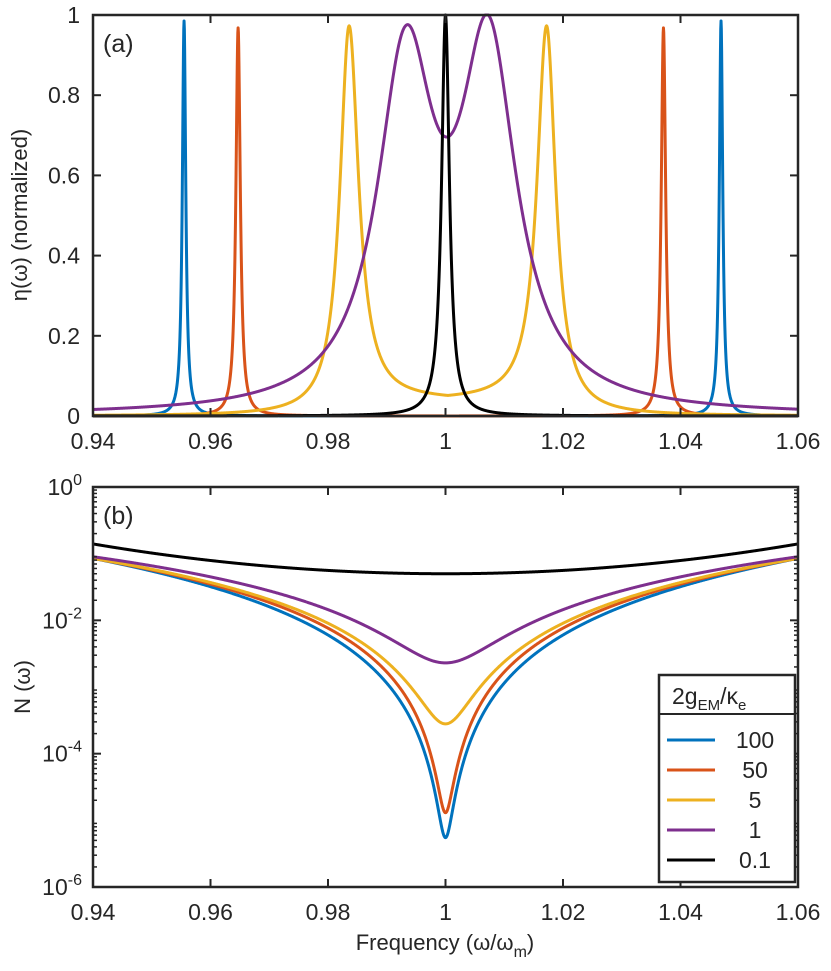 This screenshot has height=971, width=831. I want to click on panel-a-xtick-label: 0.94, so click(93, 441).